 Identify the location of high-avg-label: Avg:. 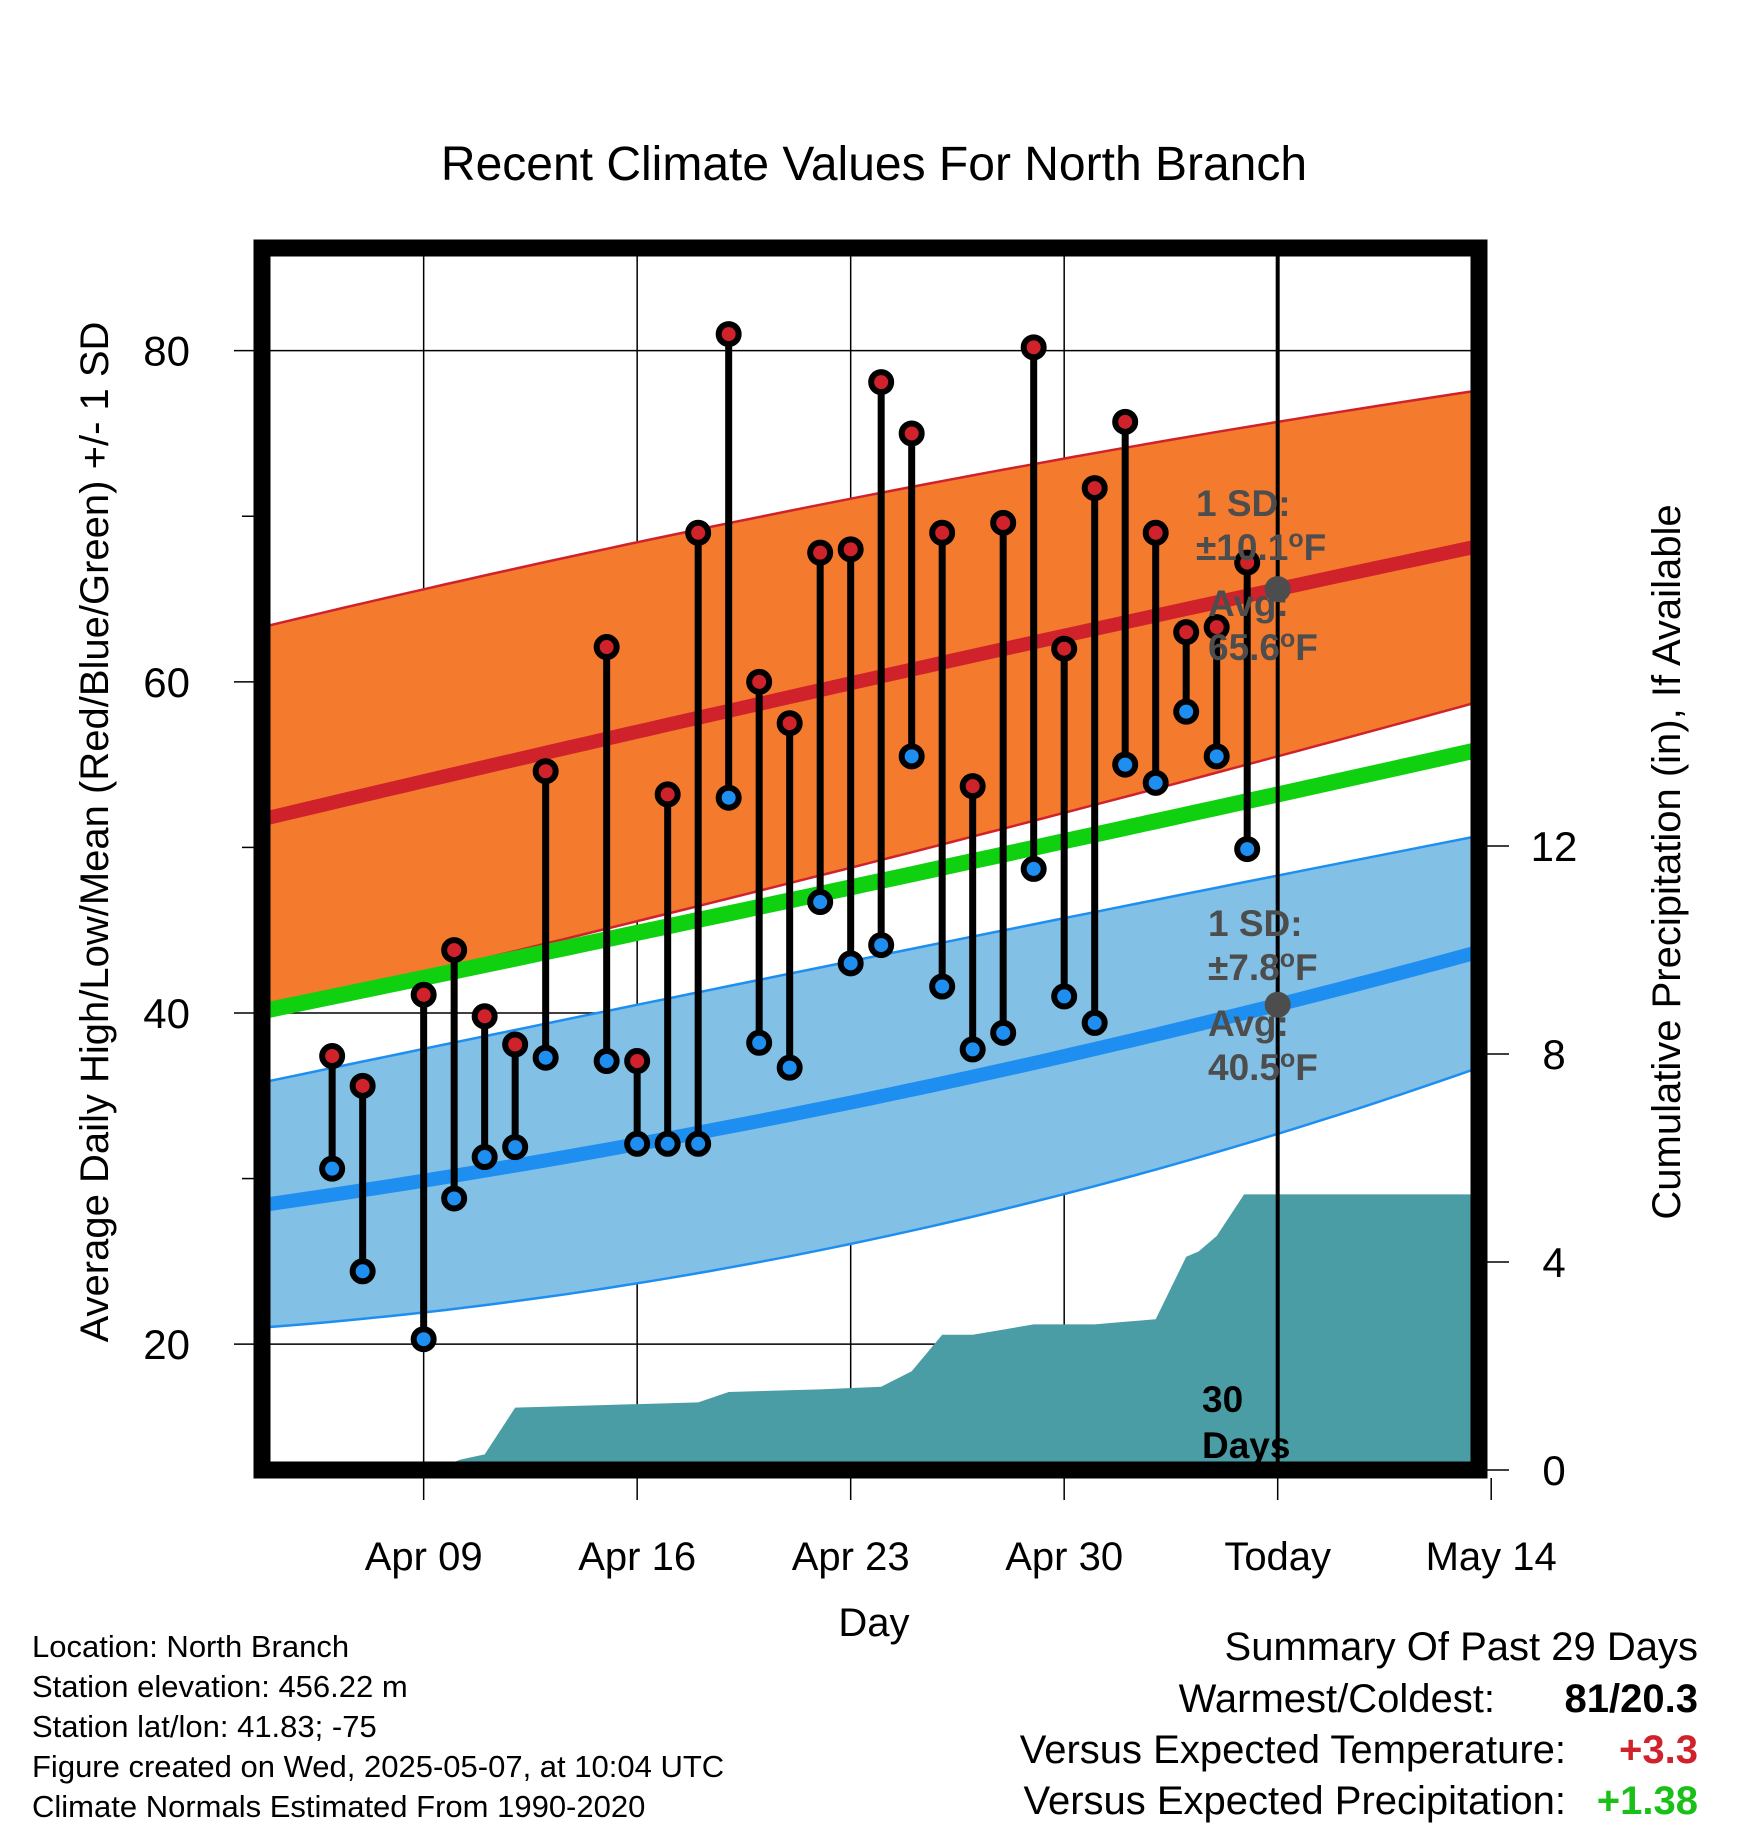
(1248, 603).